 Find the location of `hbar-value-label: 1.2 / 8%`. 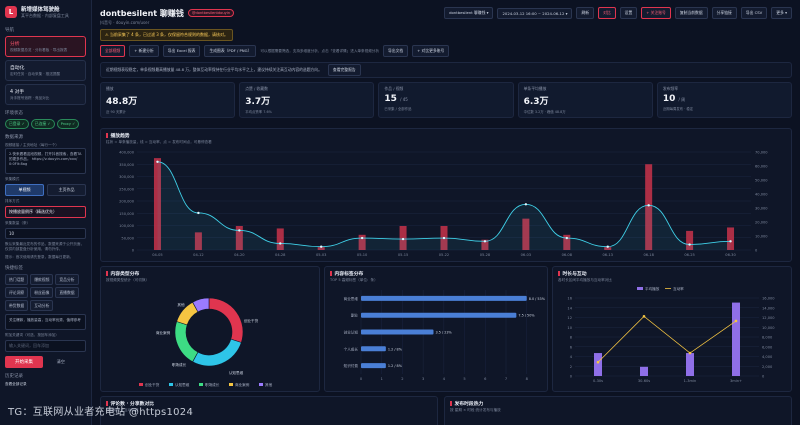

hbar-value-label: 1.2 / 8% is located at coordinates (395, 349).